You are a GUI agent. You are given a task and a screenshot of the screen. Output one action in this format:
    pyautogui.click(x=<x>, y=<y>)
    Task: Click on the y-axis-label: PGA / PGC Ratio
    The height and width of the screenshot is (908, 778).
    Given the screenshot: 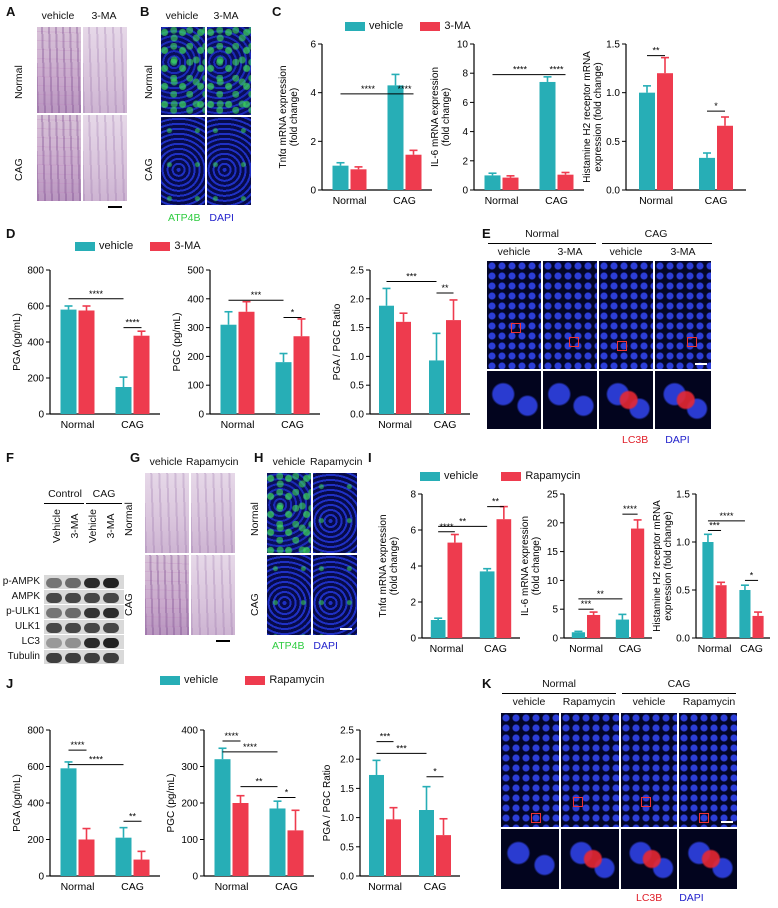 What is the action you would take?
    pyautogui.click(x=337, y=341)
    